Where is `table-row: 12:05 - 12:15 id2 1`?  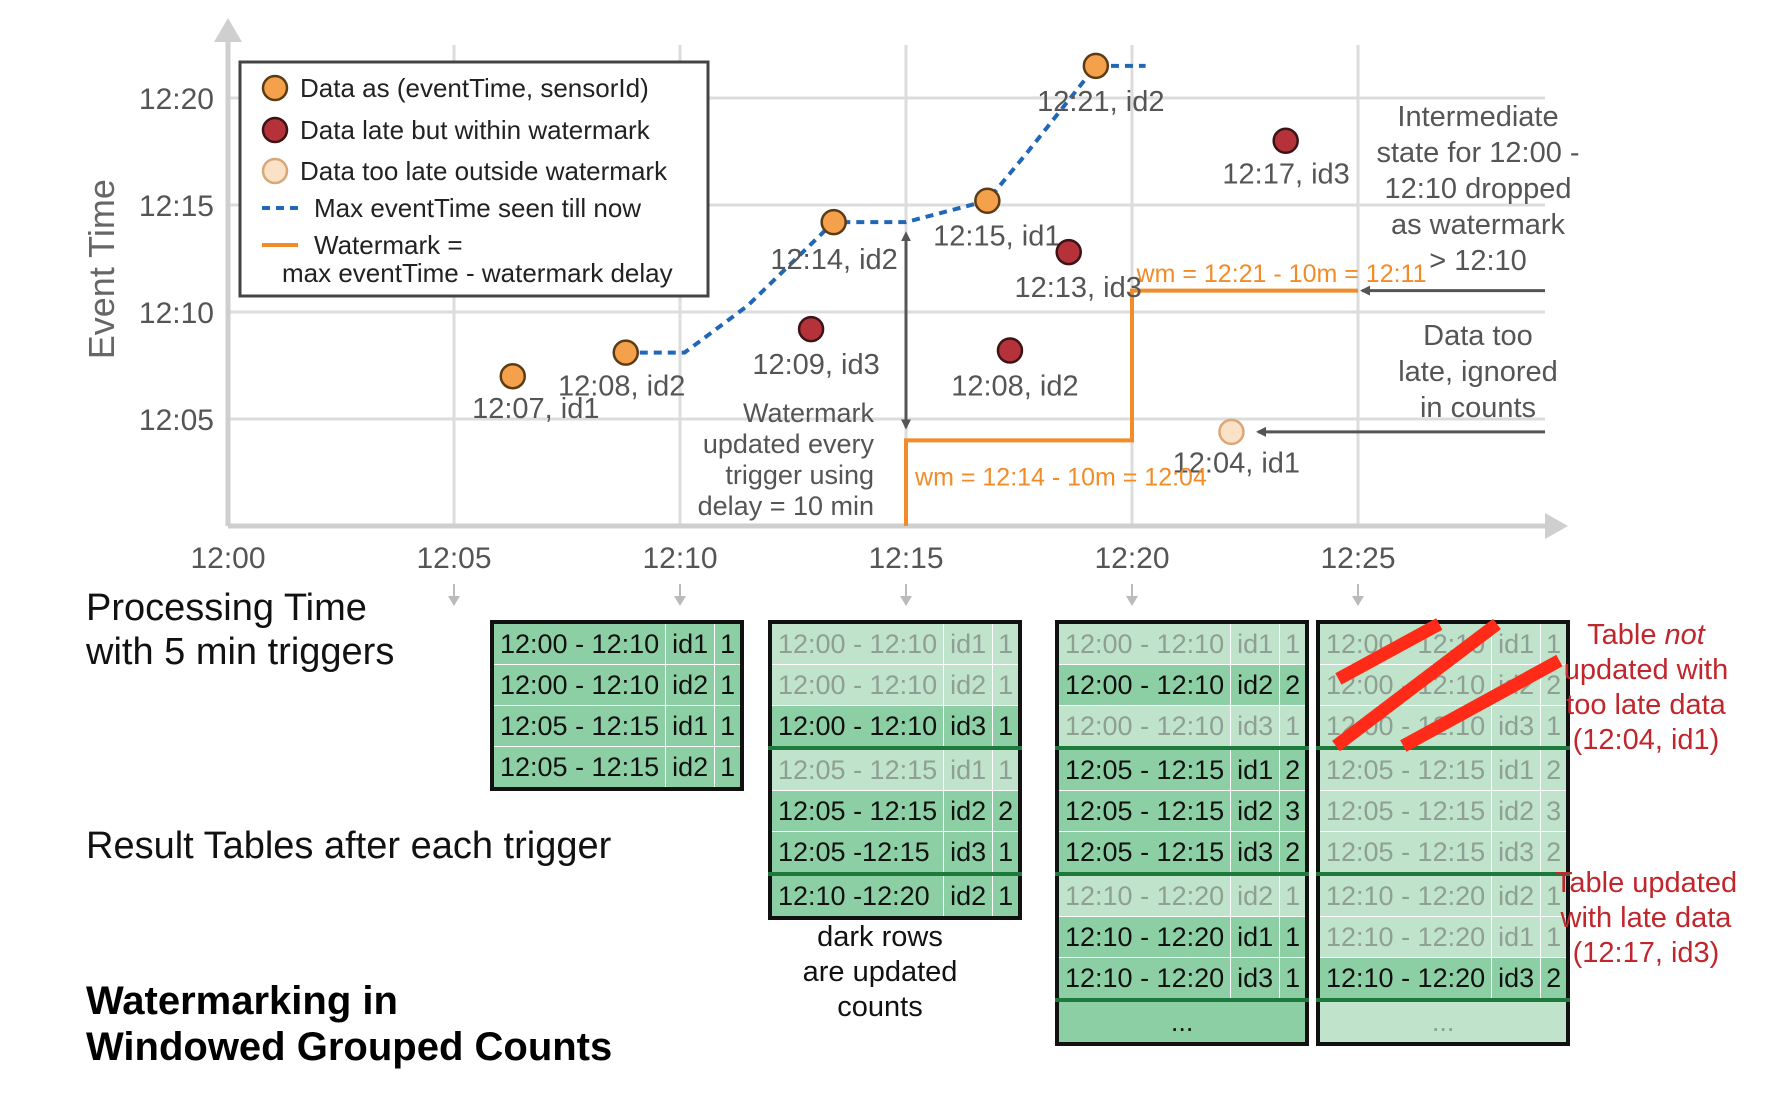
table-row: 12:05 - 12:15 id2 1 is located at coordinates (617, 768).